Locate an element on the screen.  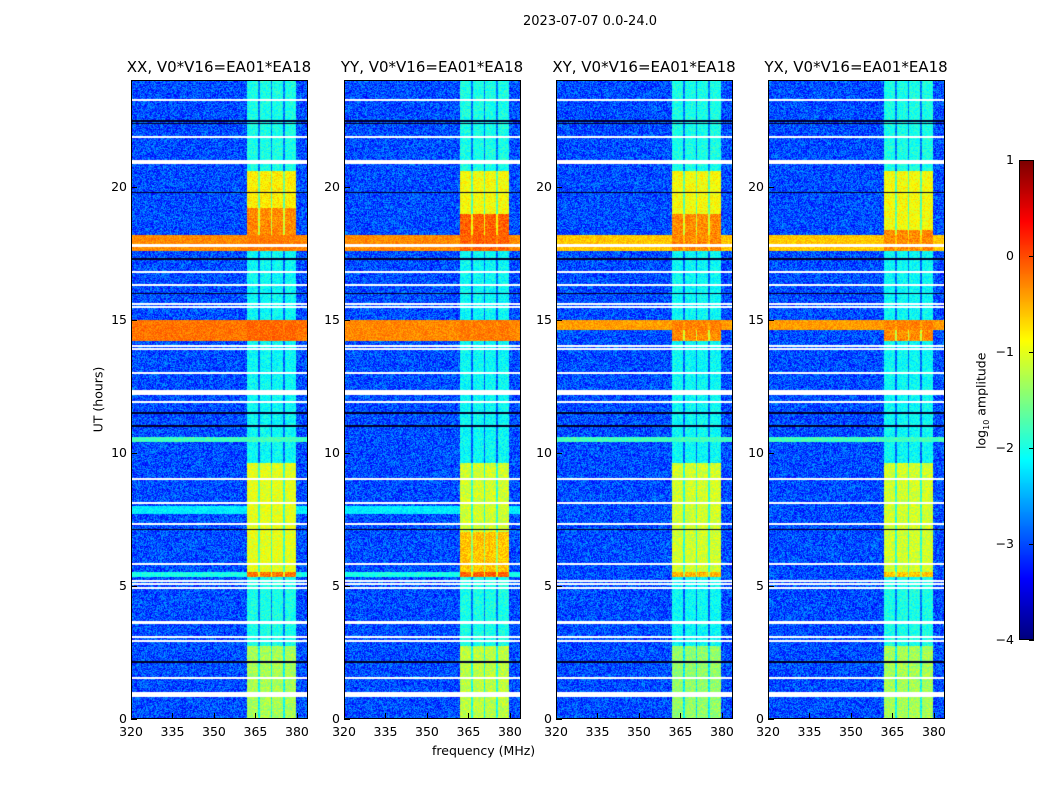
panel-title: XY, V0*V16=EA01*EA18 is located at coordinates (644, 67).